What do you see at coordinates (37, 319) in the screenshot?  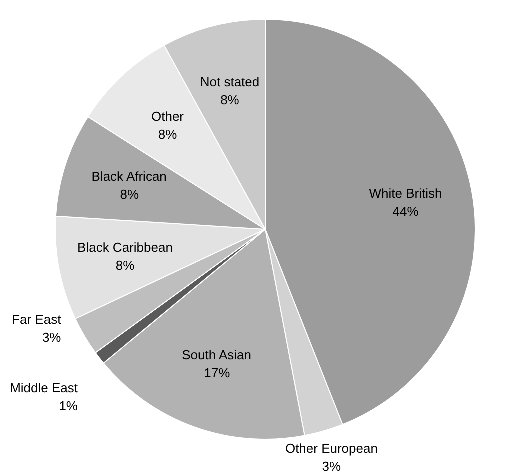 I see `slice-label: Far East` at bounding box center [37, 319].